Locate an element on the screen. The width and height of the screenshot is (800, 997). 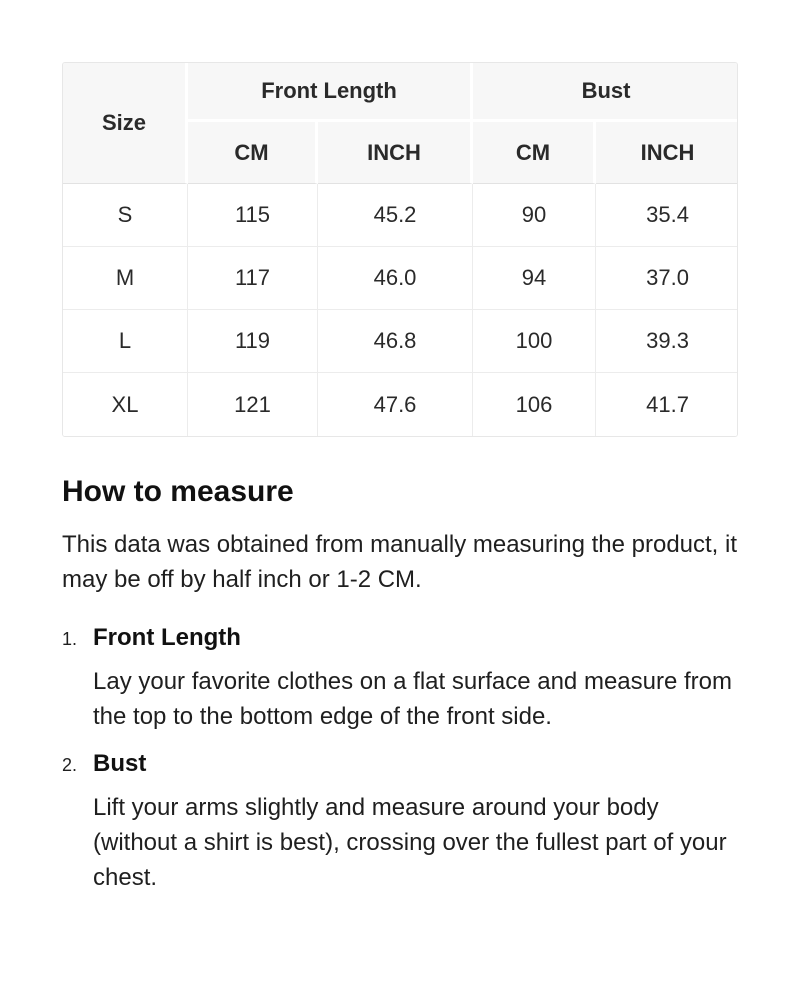
value-cell: 41.7 is located at coordinates (666, 404).